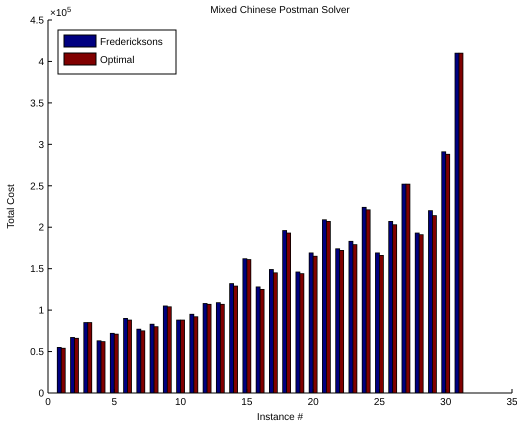 The image size is (517, 424). Describe the element at coordinates (280, 10) in the screenshot. I see `chart-title: Mixed Chinese Postman Solver` at that location.